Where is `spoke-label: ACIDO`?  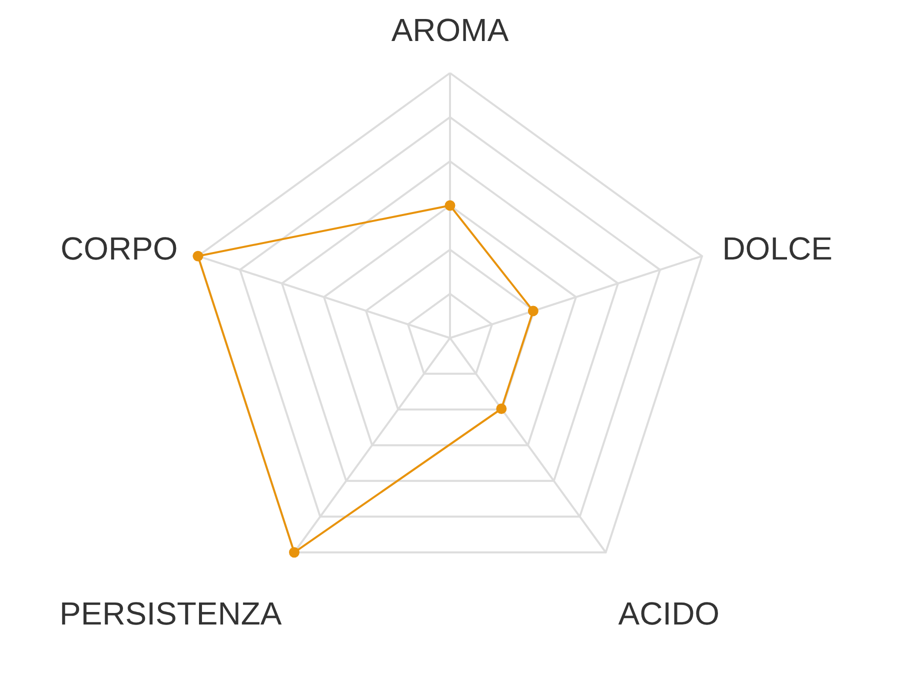 spoke-label: ACIDO is located at coordinates (669, 614).